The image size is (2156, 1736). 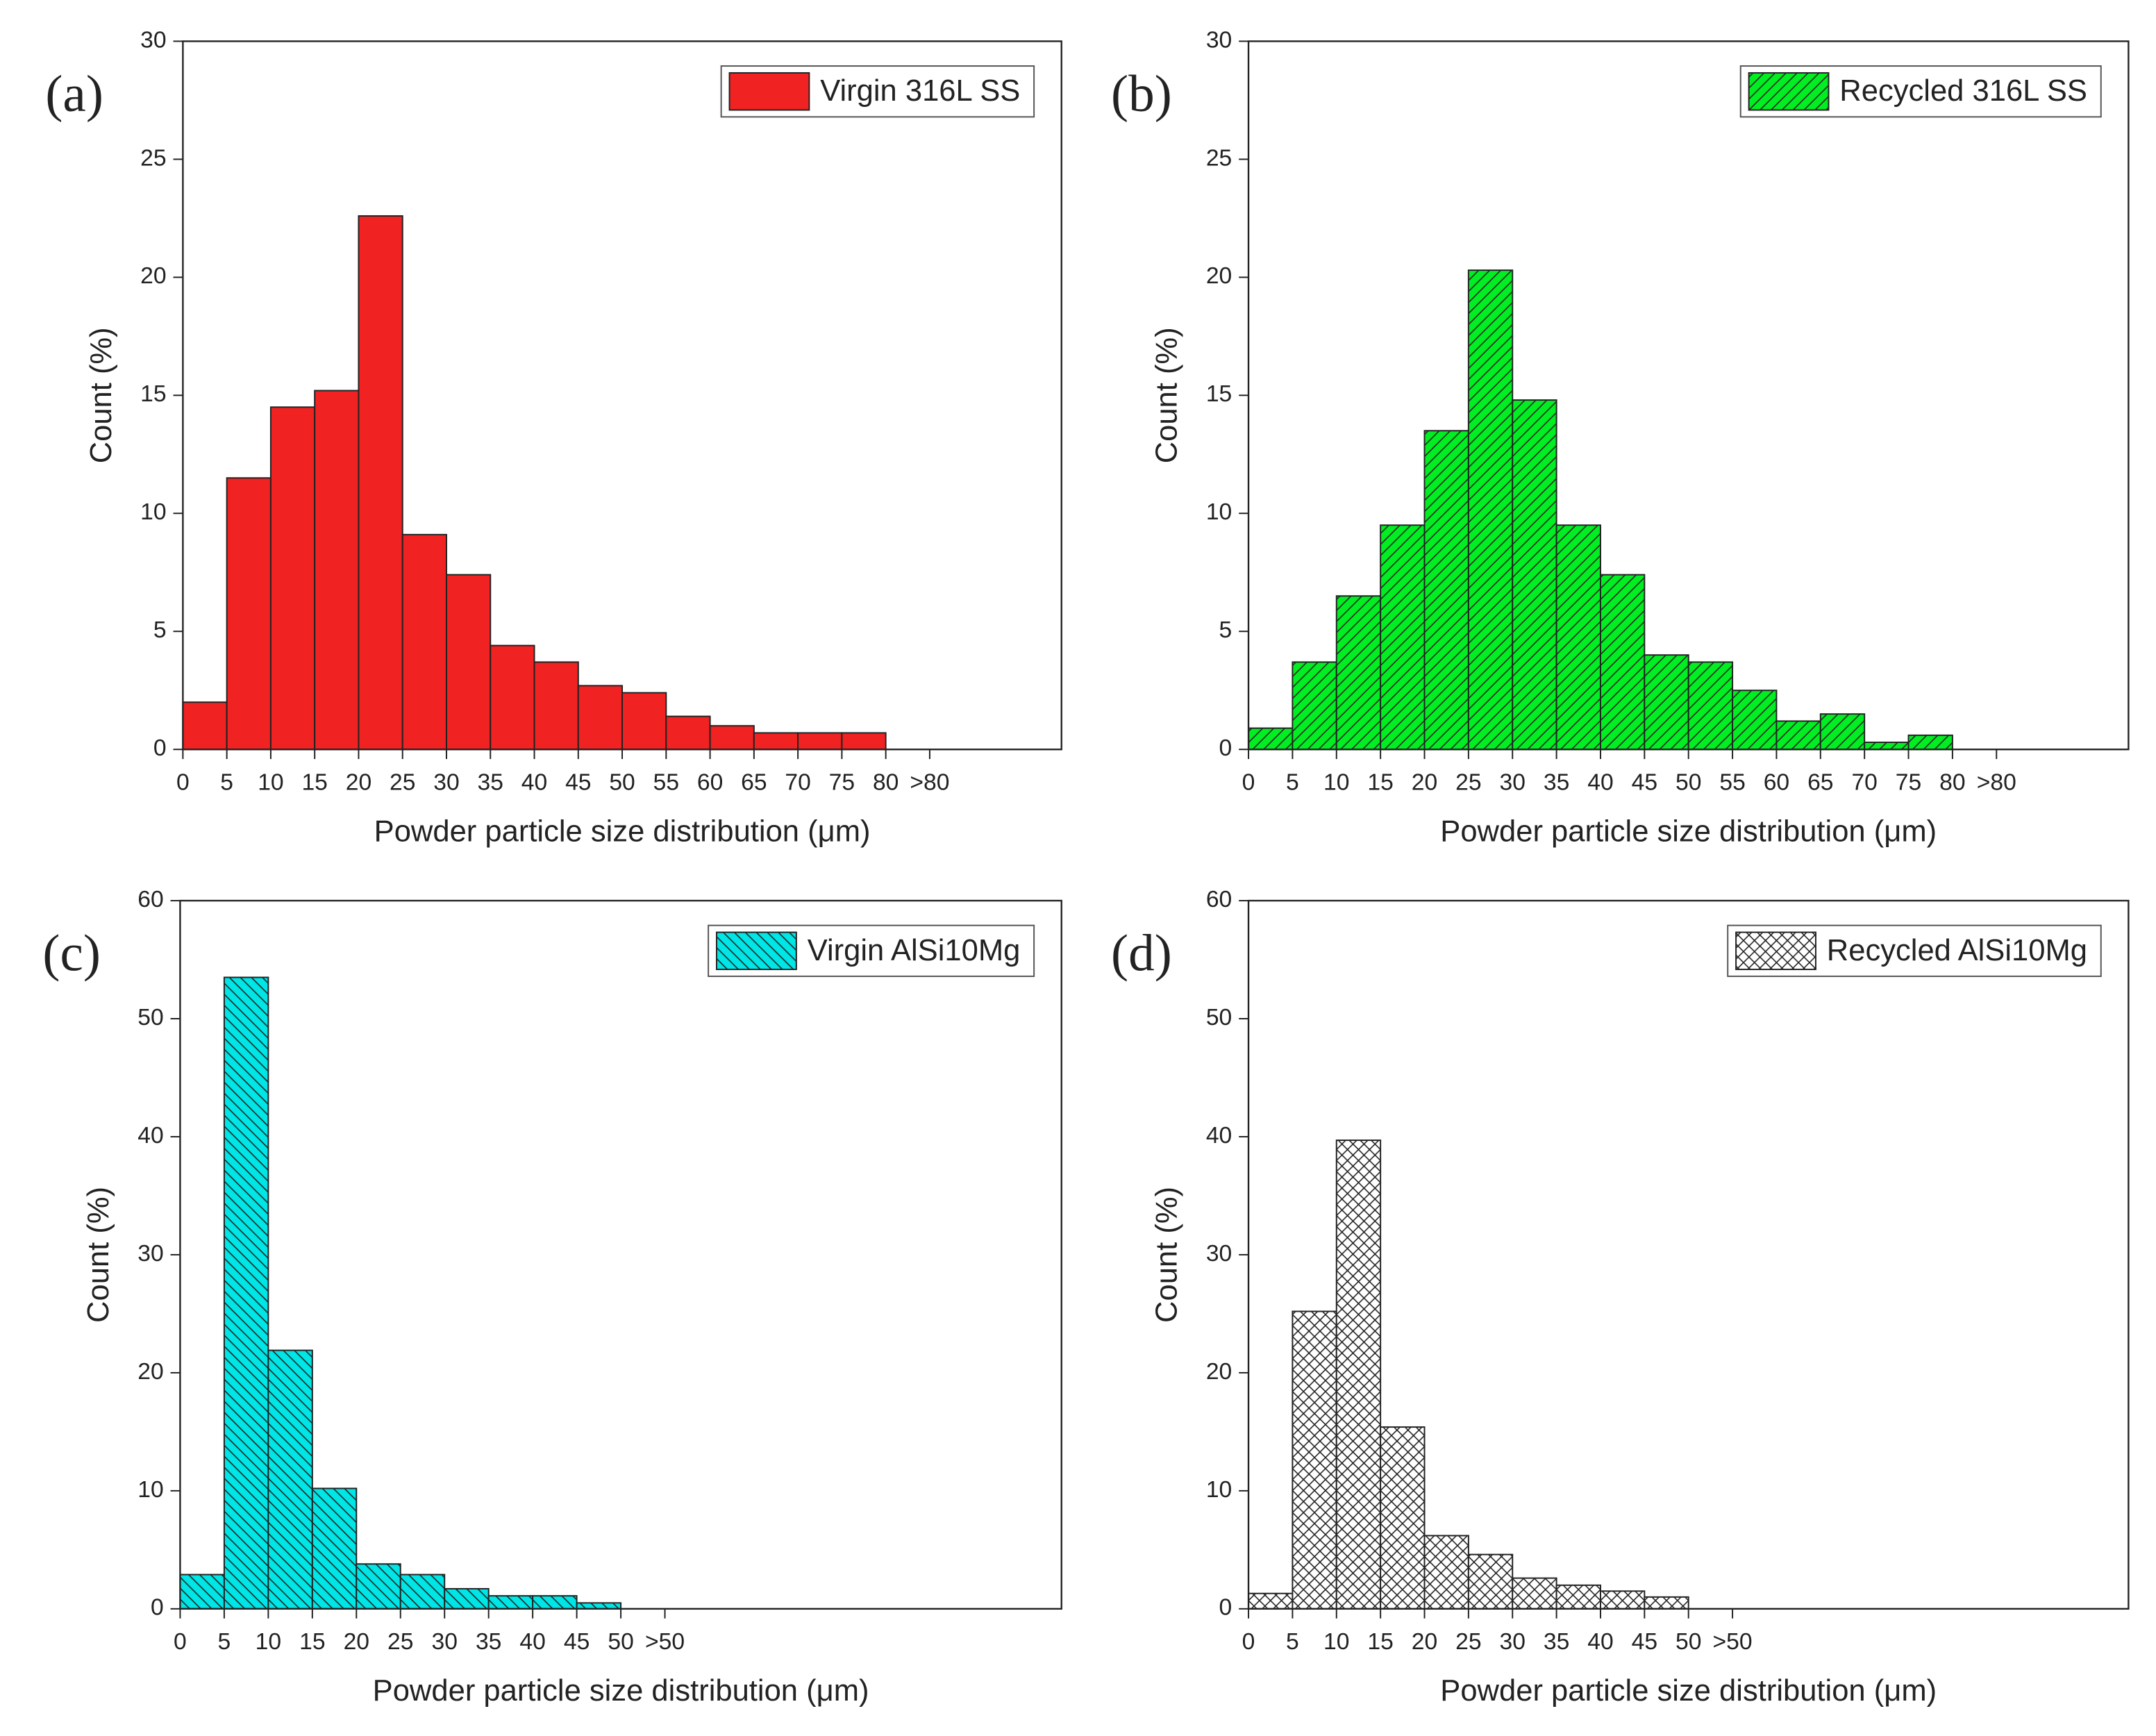 What do you see at coordinates (1957, 950) in the screenshot?
I see `legend-text: Recycled AlSi10Mg` at bounding box center [1957, 950].